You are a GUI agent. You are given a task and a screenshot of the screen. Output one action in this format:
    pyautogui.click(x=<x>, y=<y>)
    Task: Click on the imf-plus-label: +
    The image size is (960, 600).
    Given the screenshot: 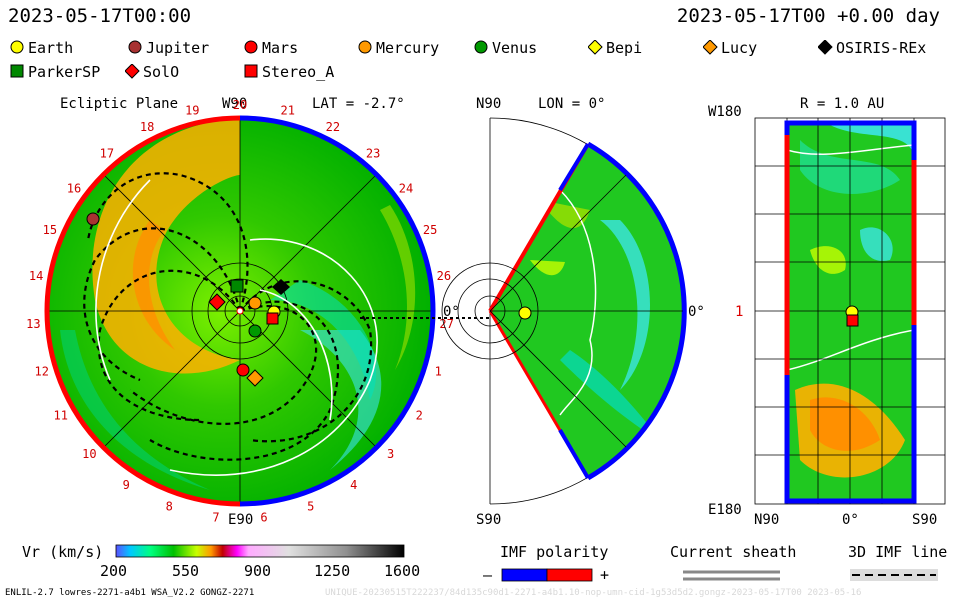 What is the action you would take?
    pyautogui.click(x=605, y=575)
    